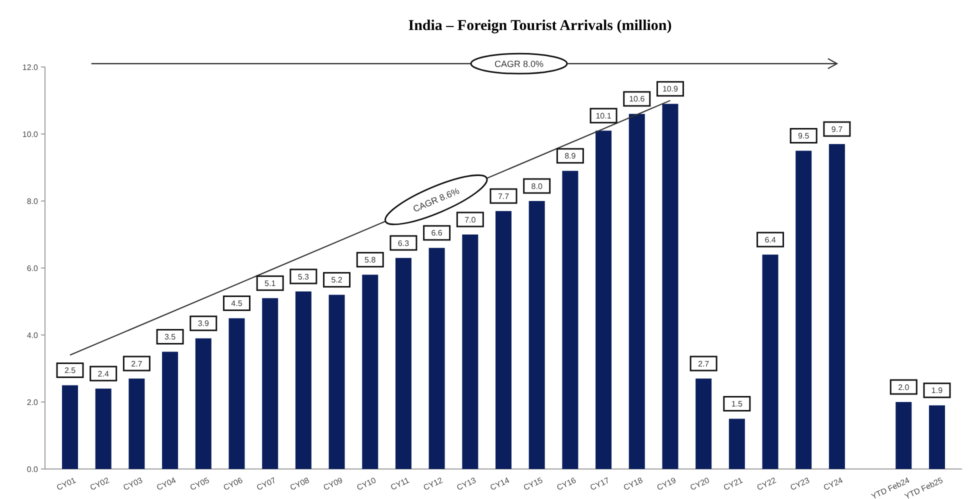 This screenshot has height=499, width=969. What do you see at coordinates (436, 200) in the screenshot?
I see `annotation: CAGR 8.6%` at bounding box center [436, 200].